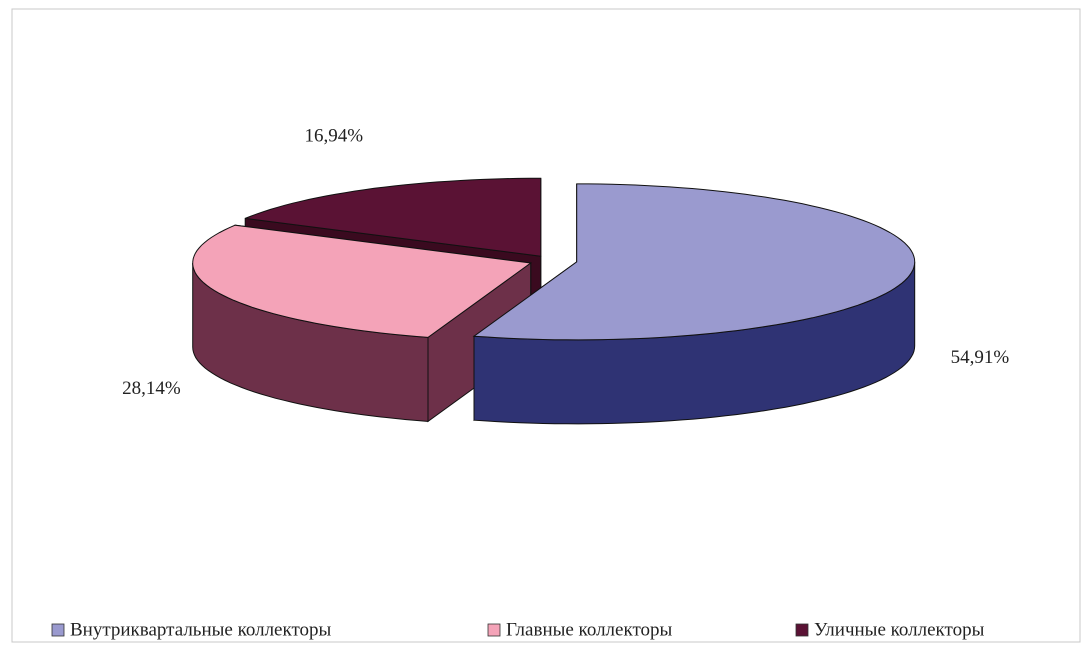  What do you see at coordinates (151, 388) in the screenshot?
I see `data-label: 28,14%` at bounding box center [151, 388].